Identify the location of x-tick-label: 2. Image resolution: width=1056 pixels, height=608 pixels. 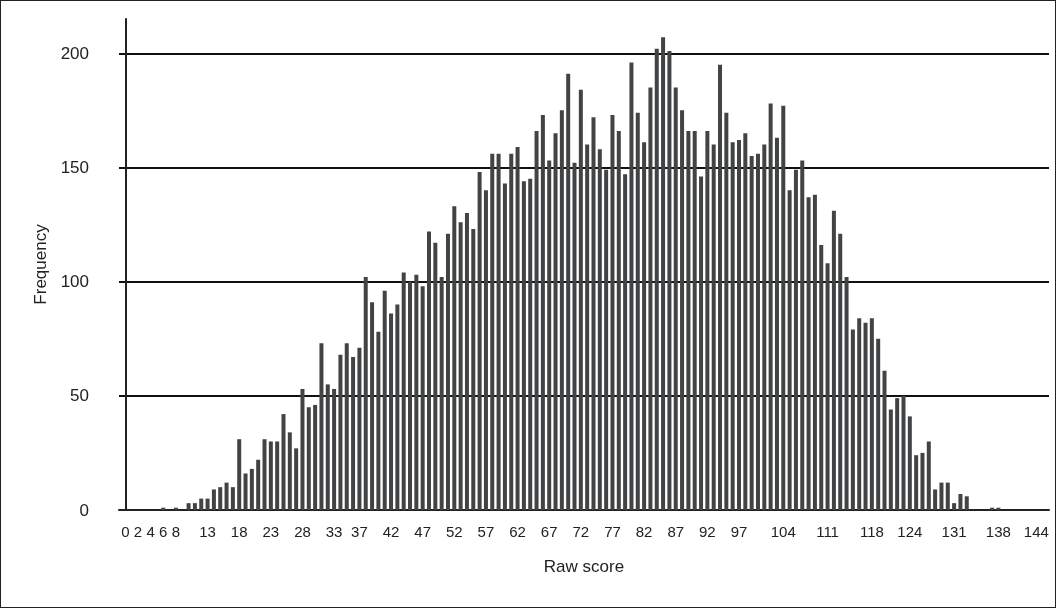
(138, 531).